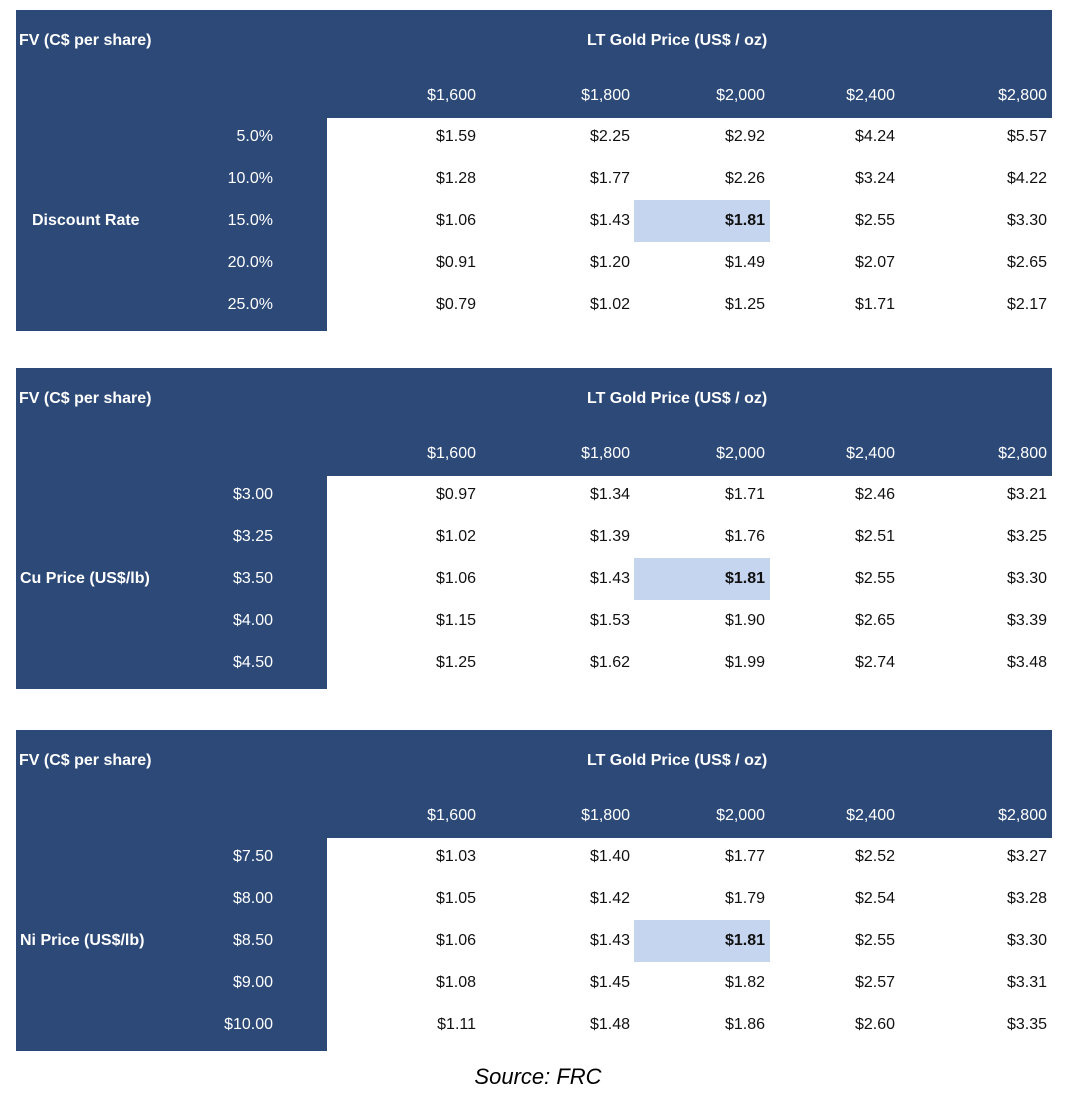 This screenshot has width=1076, height=1116. What do you see at coordinates (254, 136) in the screenshot?
I see `row-header: 5.0%` at bounding box center [254, 136].